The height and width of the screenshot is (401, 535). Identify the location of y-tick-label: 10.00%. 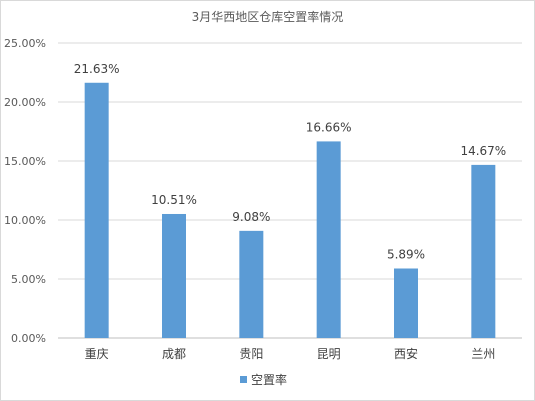
(25, 220).